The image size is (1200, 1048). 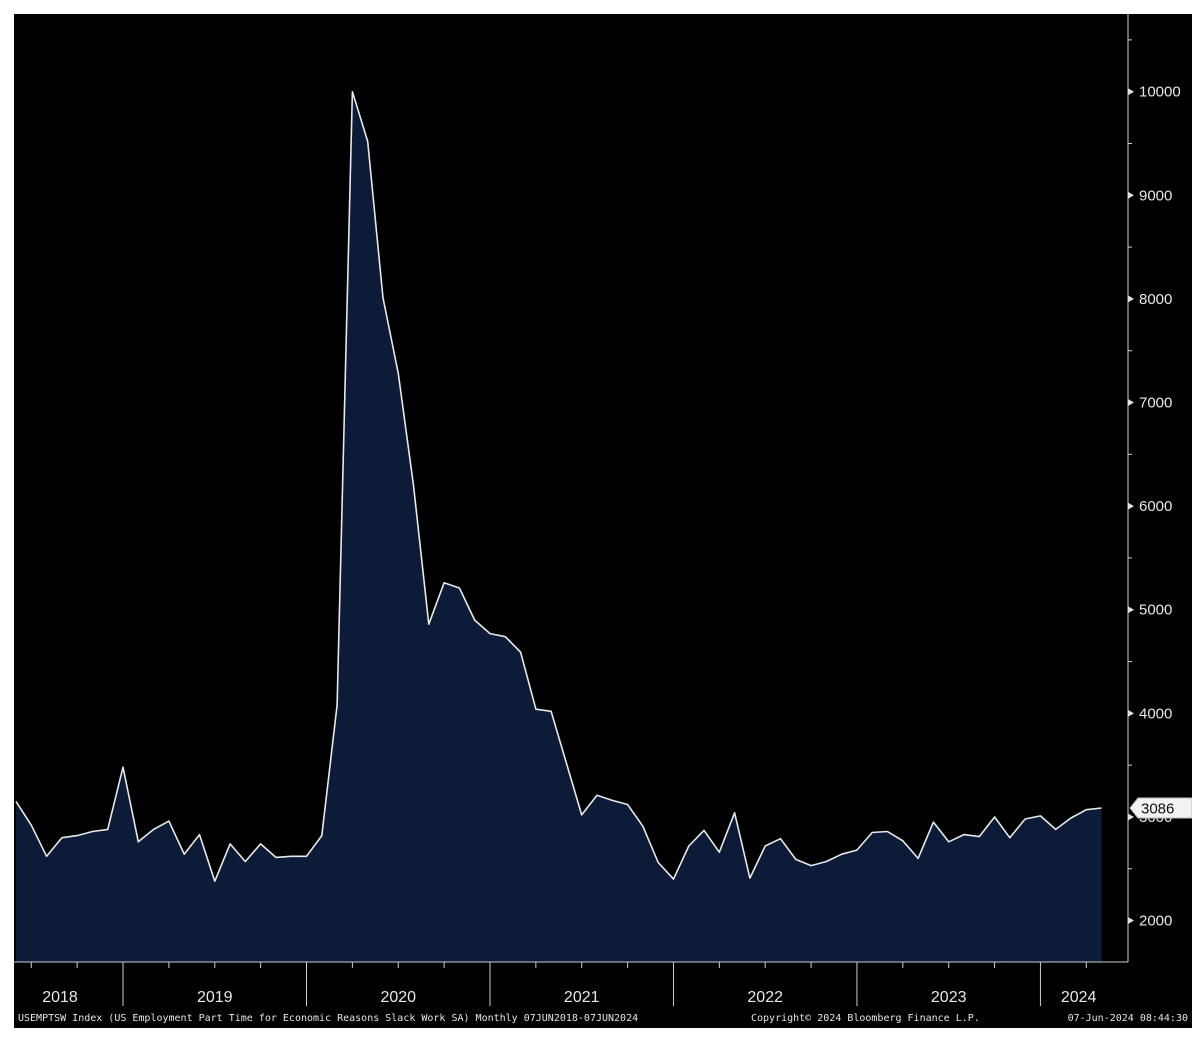 I want to click on x-year-label: 2019, so click(x=215, y=997).